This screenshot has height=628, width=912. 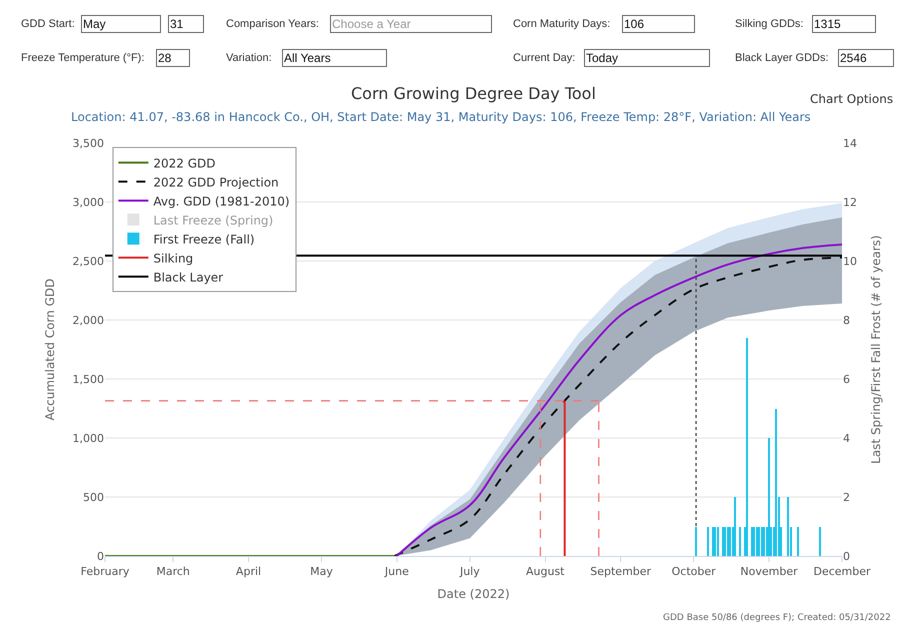 I want to click on y2-tick-label: 2, so click(x=846, y=497).